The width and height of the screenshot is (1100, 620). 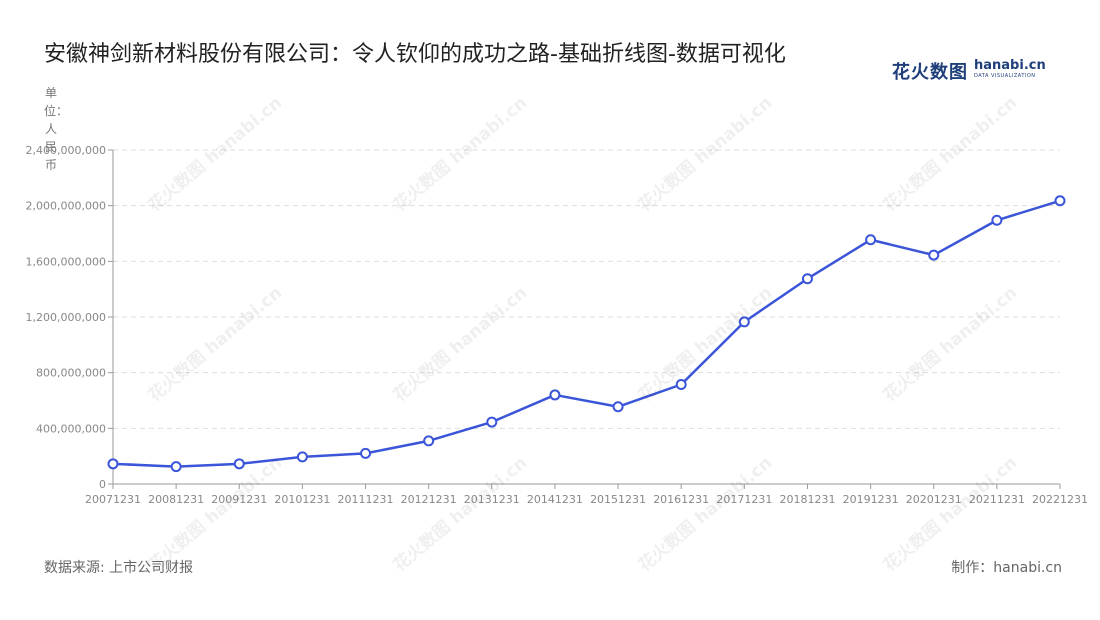 What do you see at coordinates (492, 499) in the screenshot?
I see `x-tick-label: 20131231` at bounding box center [492, 499].